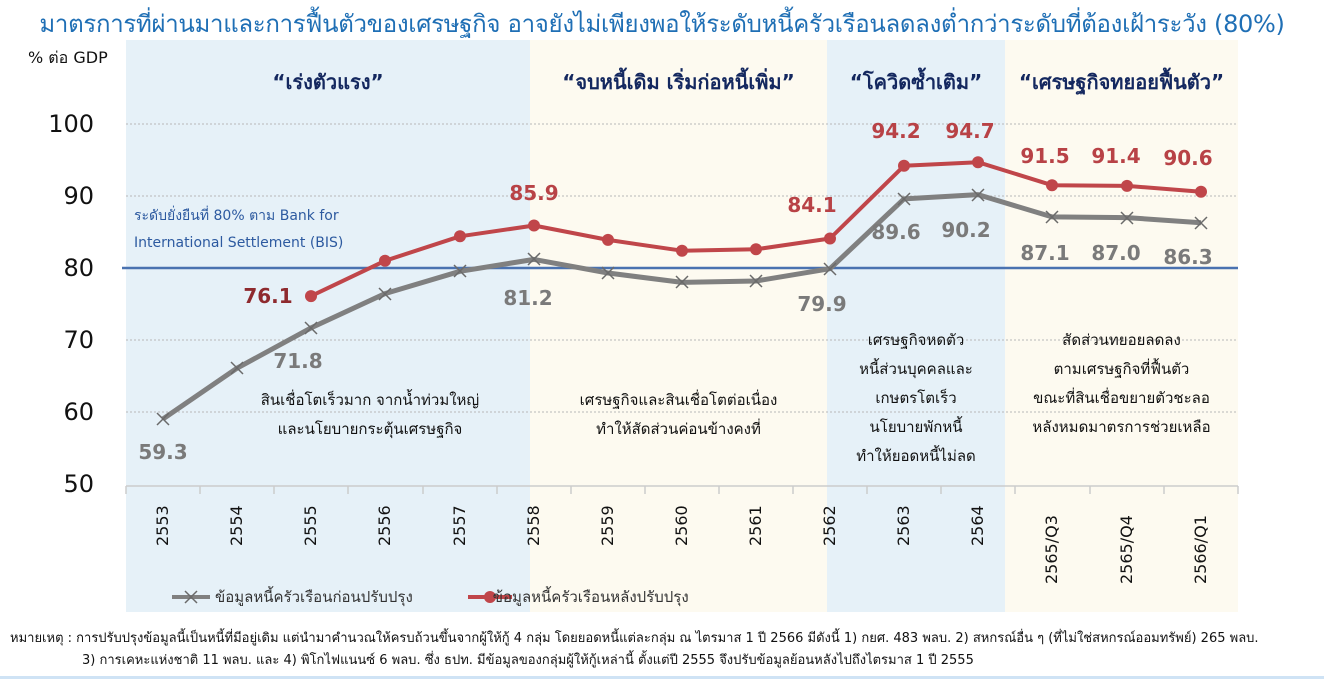 Image resolution: width=1324 pixels, height=679 pixels. Describe the element at coordinates (1045, 156) in the screenshot. I see `data-label-after-2565Q3: 91.5` at that location.